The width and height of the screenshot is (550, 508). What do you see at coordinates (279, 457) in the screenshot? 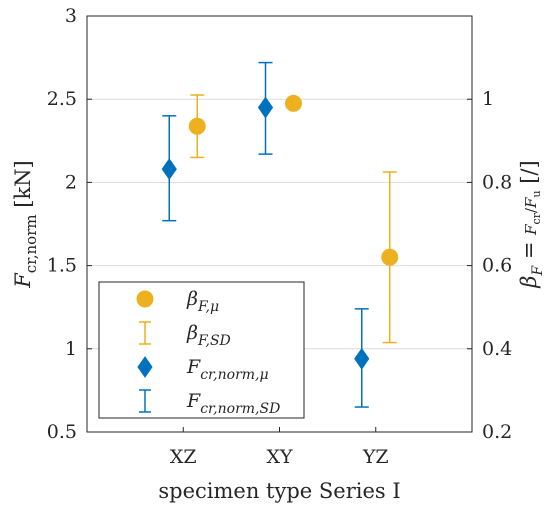
I see `x-tick-label: XY` at bounding box center [279, 457].